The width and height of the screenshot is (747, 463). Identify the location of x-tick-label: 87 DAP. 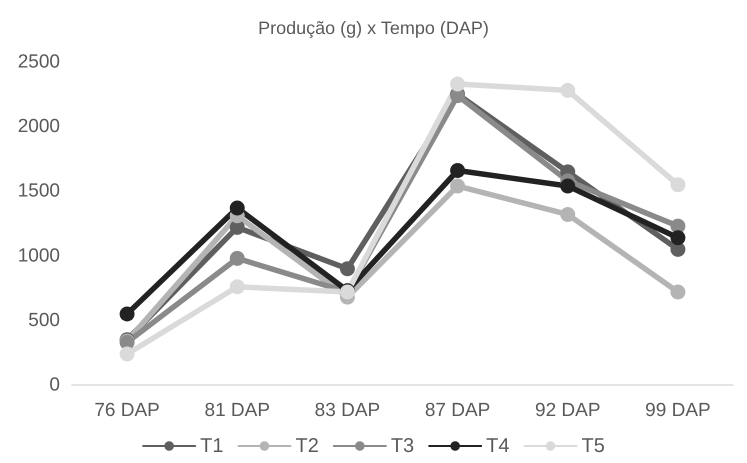
(457, 410).